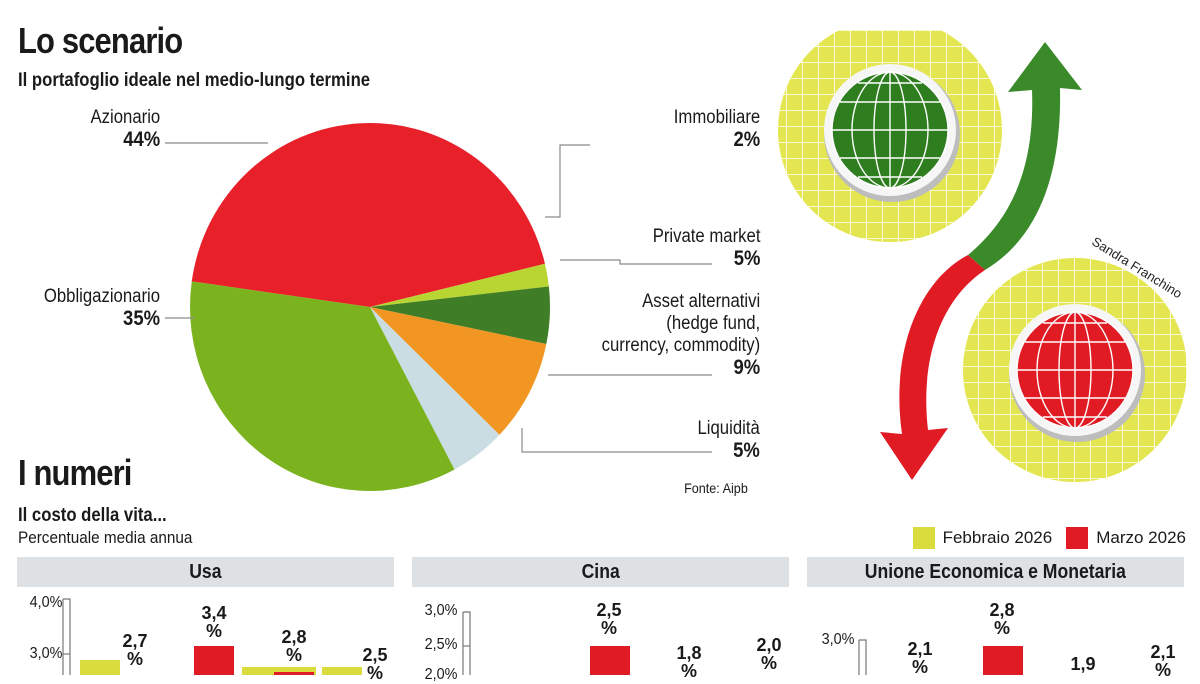 The height and width of the screenshot is (684, 1200). I want to click on uem-bar-2-value: 2,8, so click(1002, 610).